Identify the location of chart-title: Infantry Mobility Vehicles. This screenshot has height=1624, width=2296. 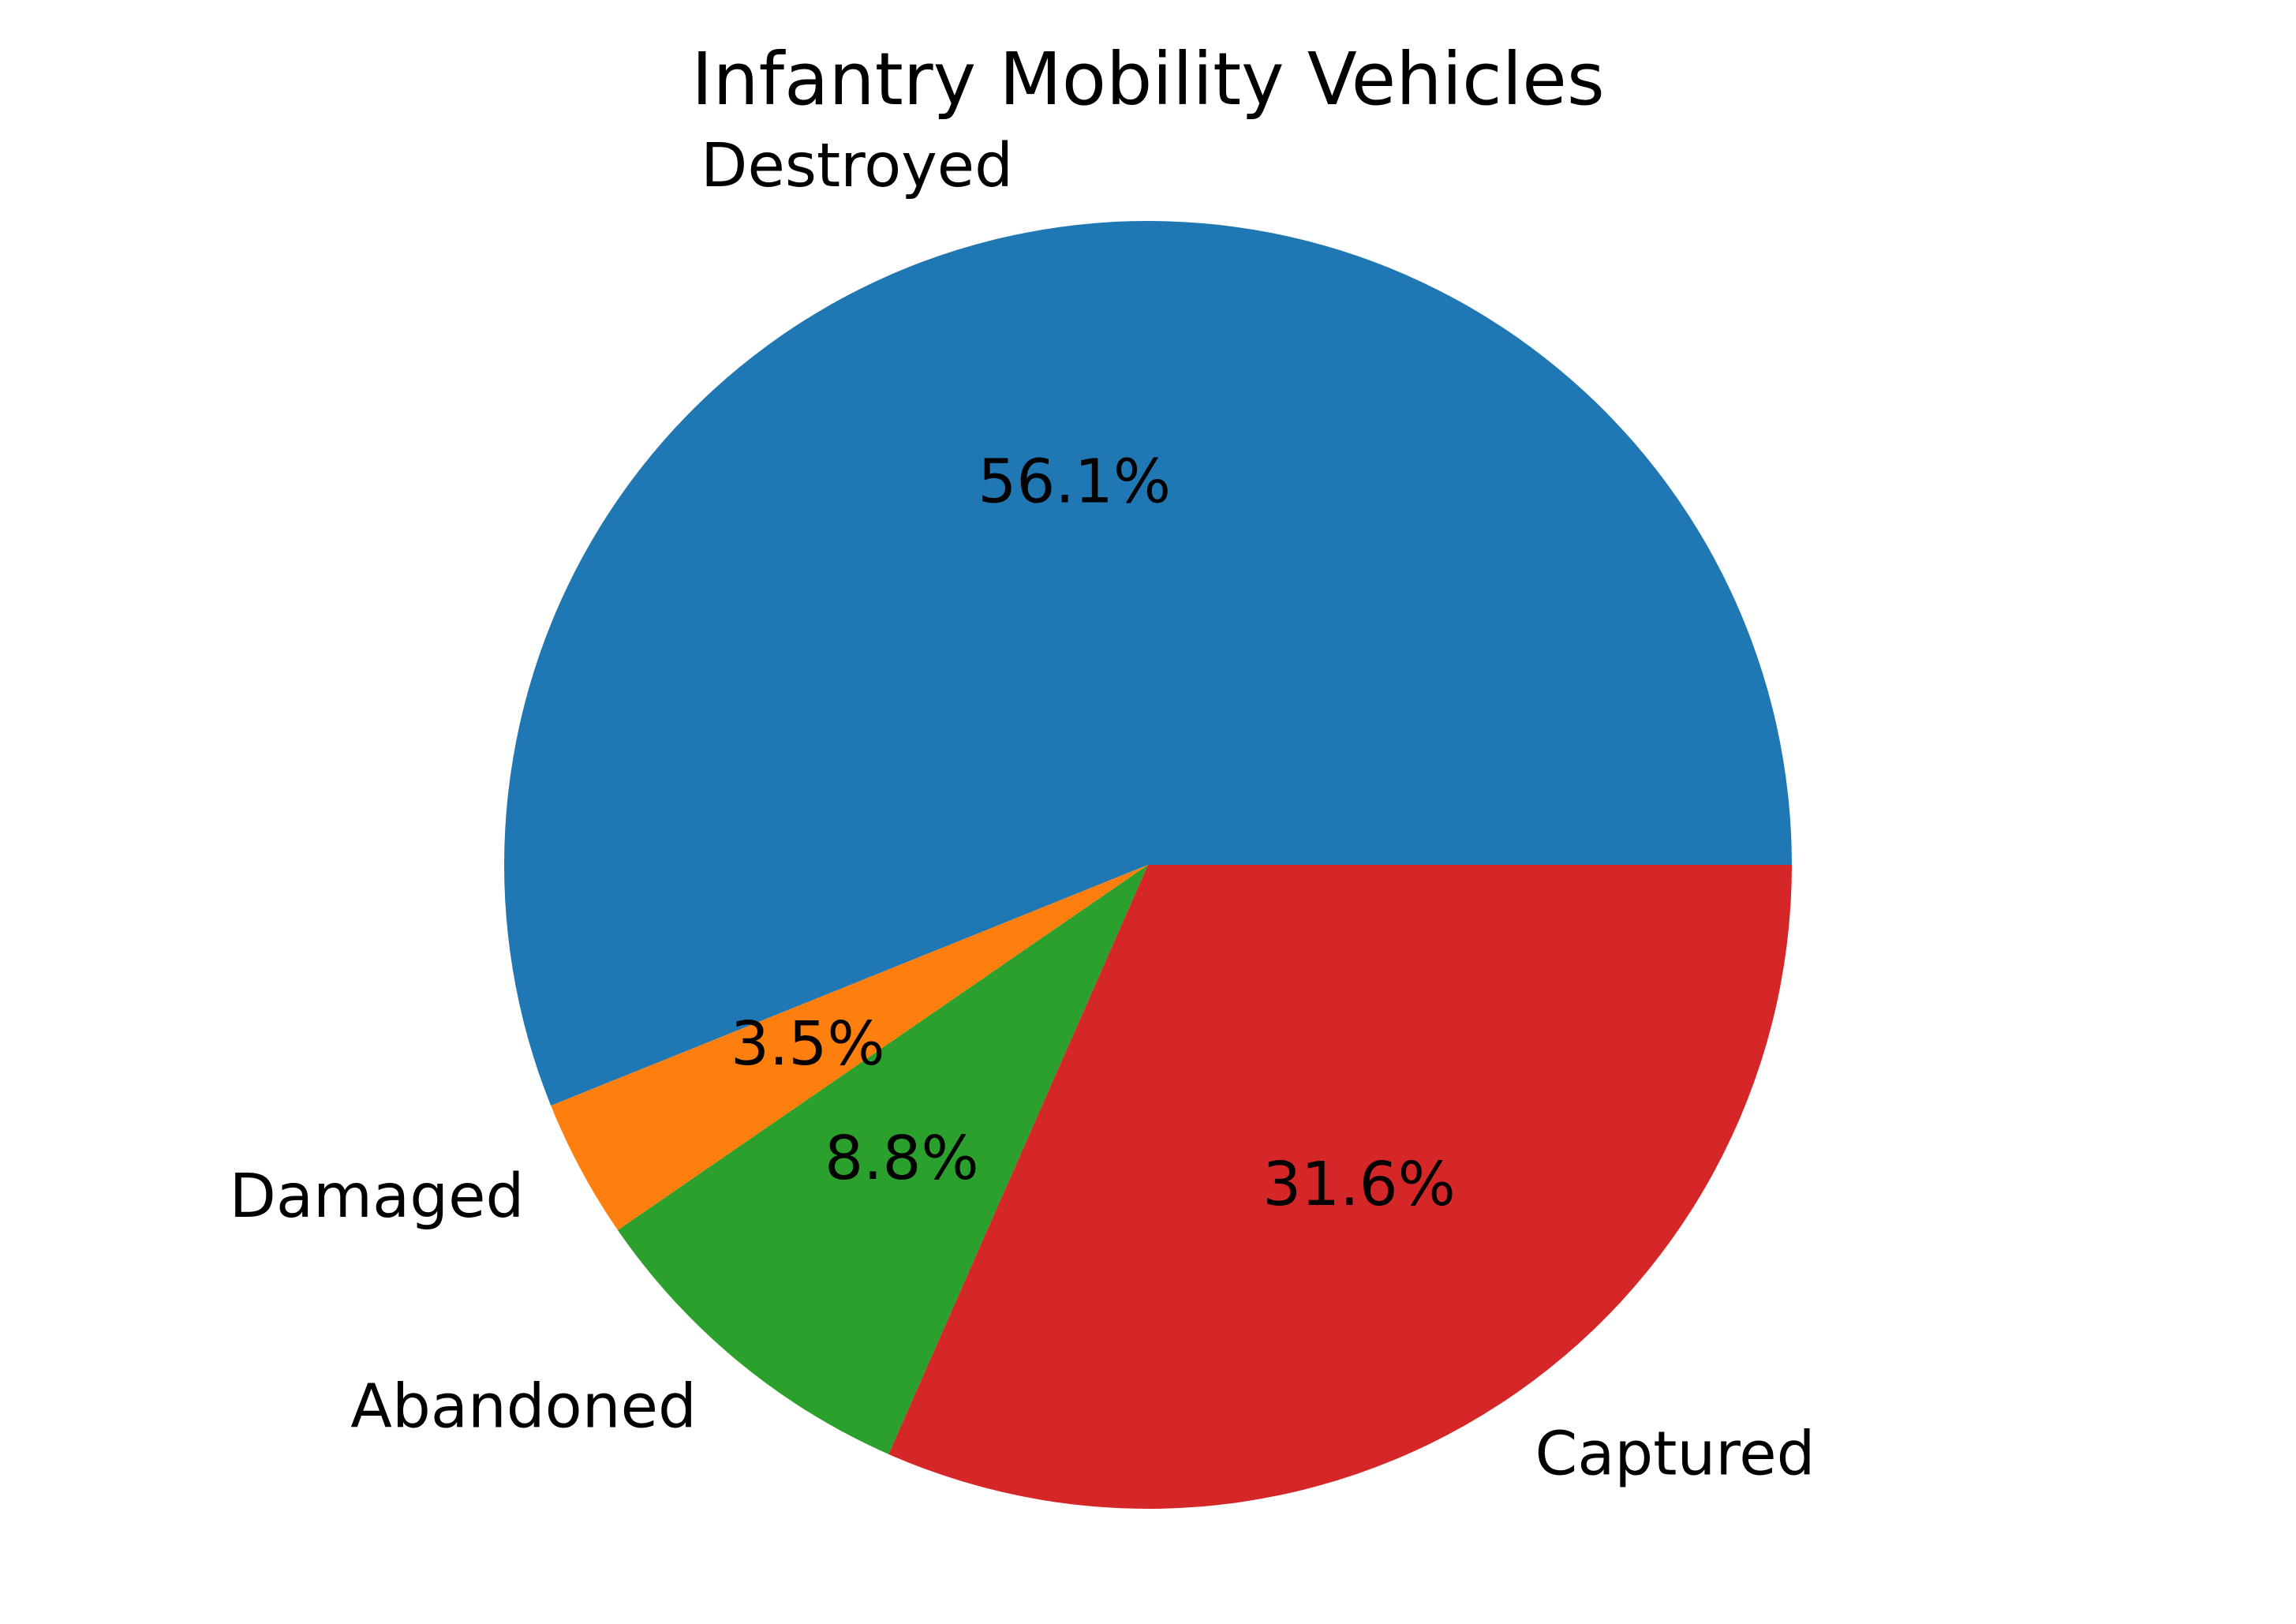
(1148, 79).